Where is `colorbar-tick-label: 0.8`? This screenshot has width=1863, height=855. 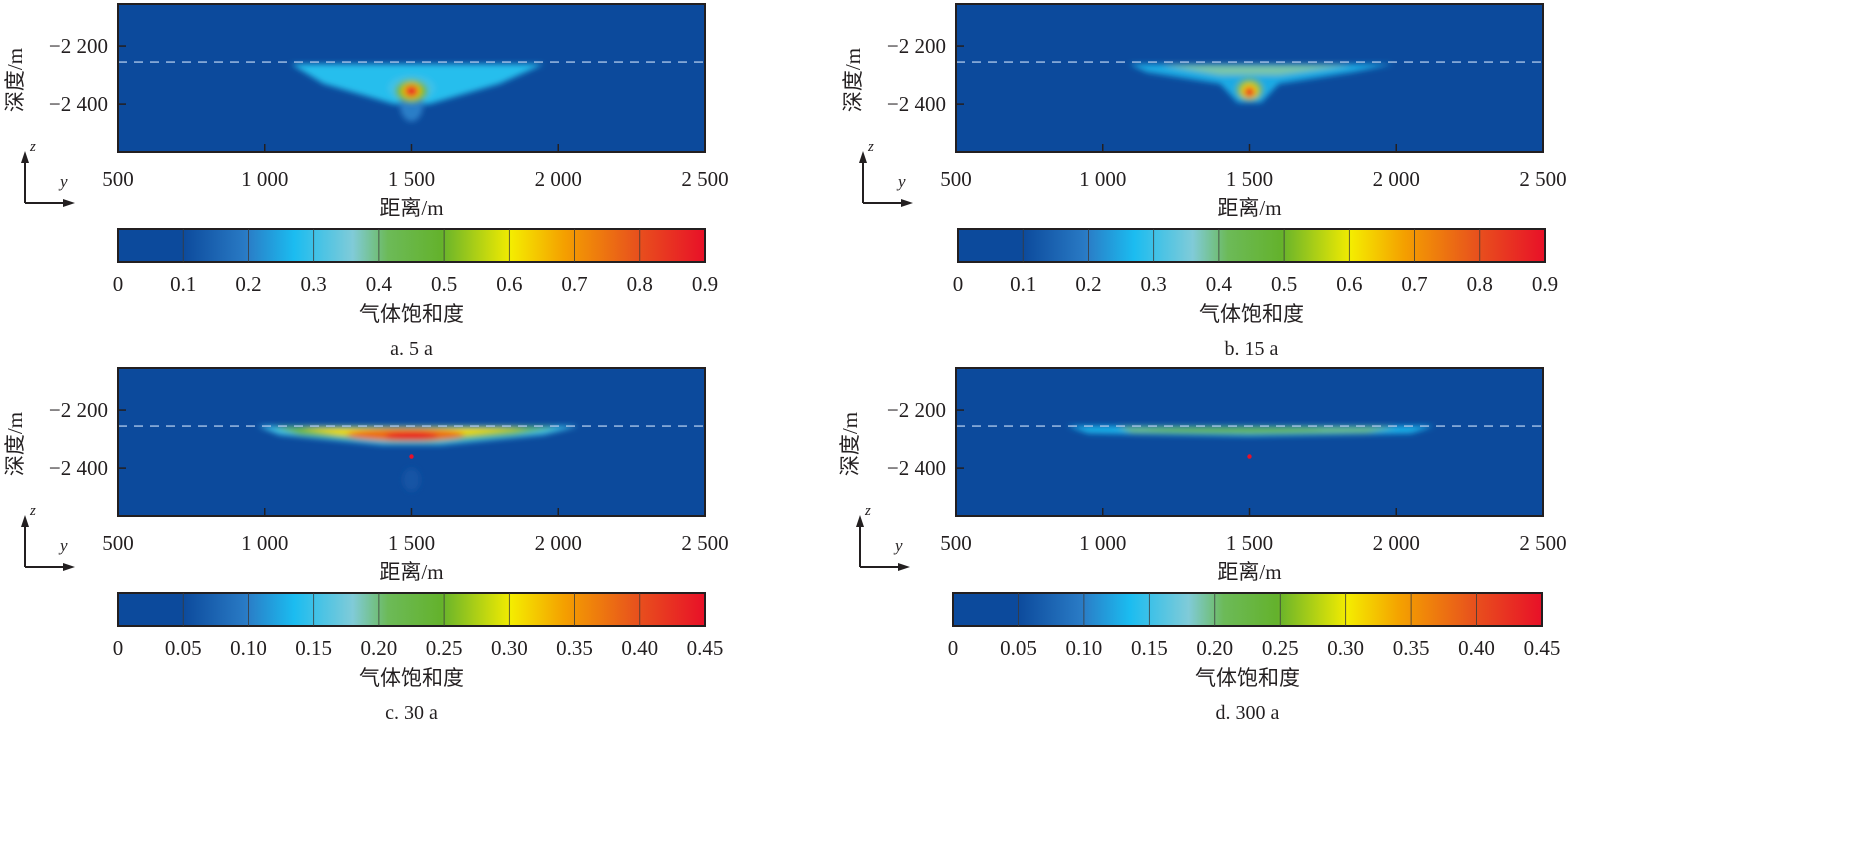
colorbar-tick-label: 0.8 is located at coordinates (1480, 284).